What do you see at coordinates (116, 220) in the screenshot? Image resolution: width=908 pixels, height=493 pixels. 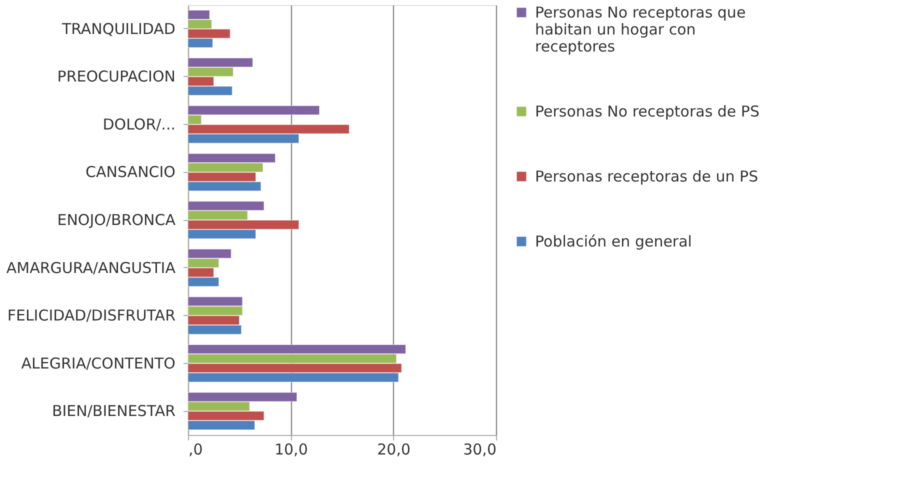 I see `y-tick-label: ENOJO/BRONCA` at bounding box center [116, 220].